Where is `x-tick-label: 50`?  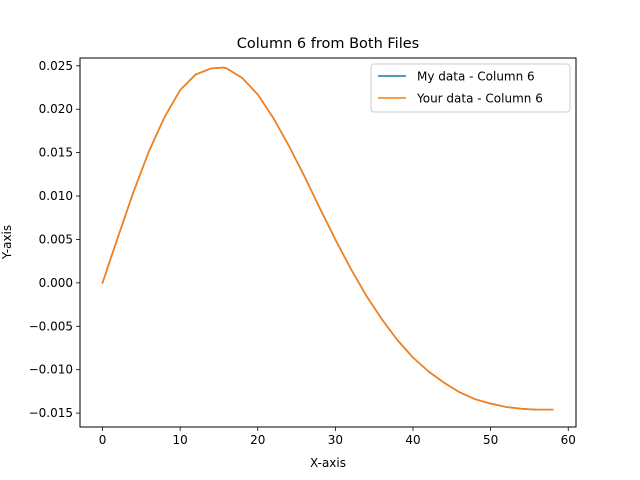 x-tick-label: 50 is located at coordinates (490, 440).